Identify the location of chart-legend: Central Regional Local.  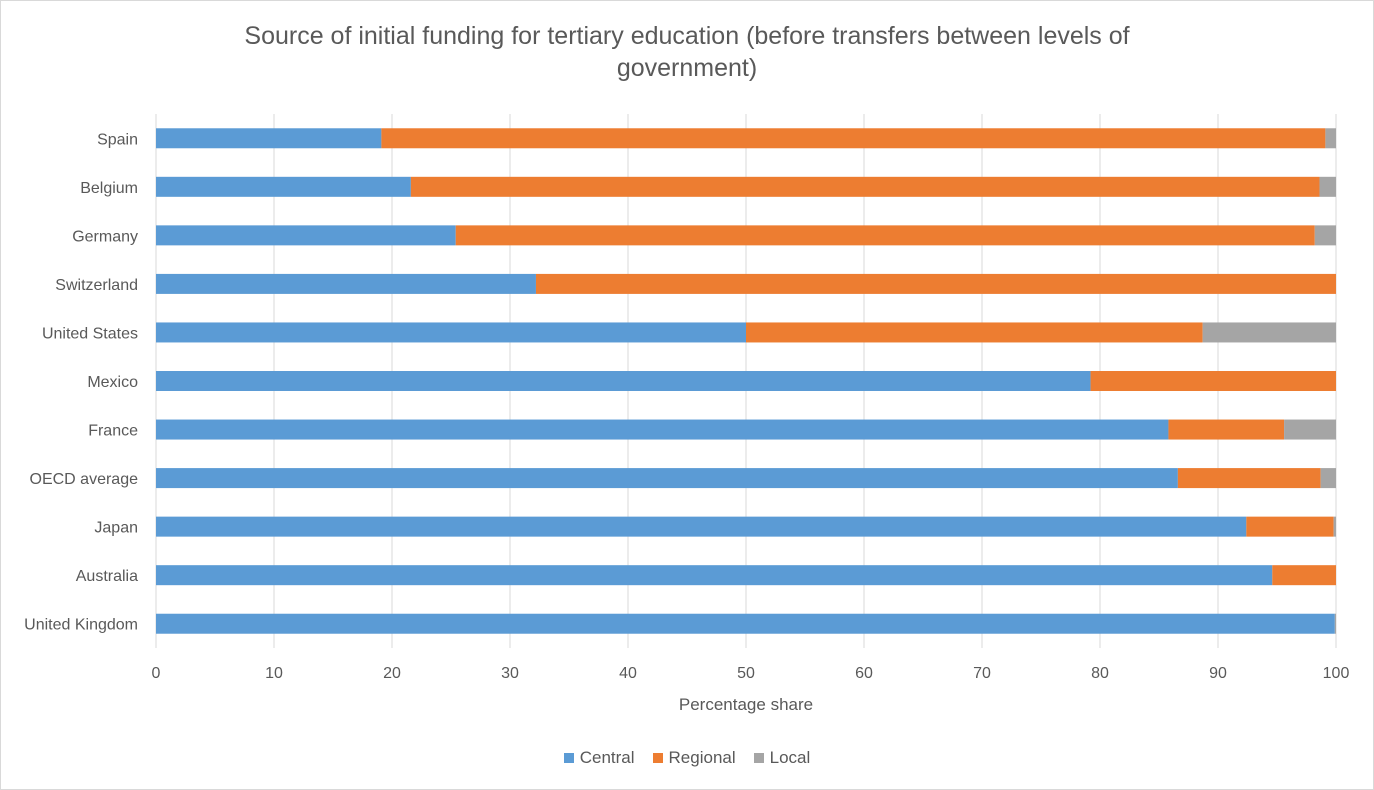
(687, 758).